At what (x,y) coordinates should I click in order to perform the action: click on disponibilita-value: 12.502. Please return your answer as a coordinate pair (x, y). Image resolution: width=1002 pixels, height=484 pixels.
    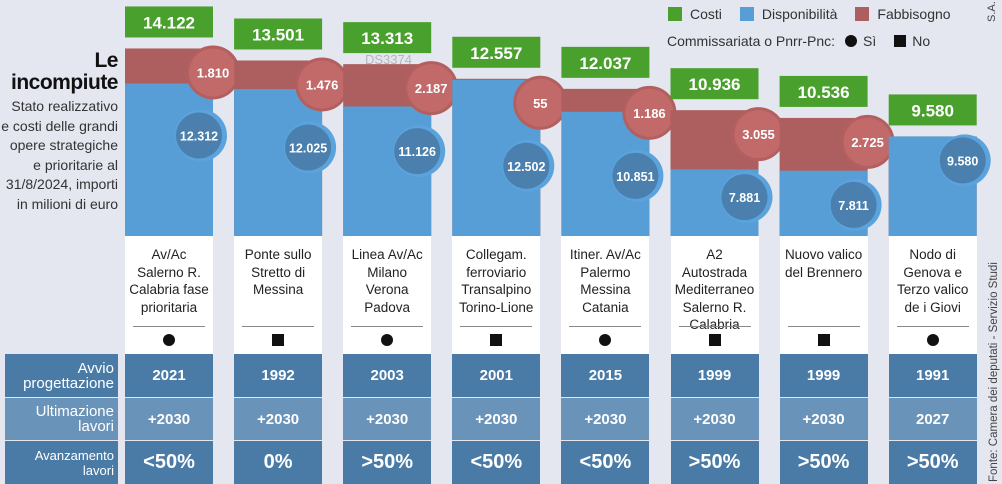
    Looking at the image, I should click on (526, 167).